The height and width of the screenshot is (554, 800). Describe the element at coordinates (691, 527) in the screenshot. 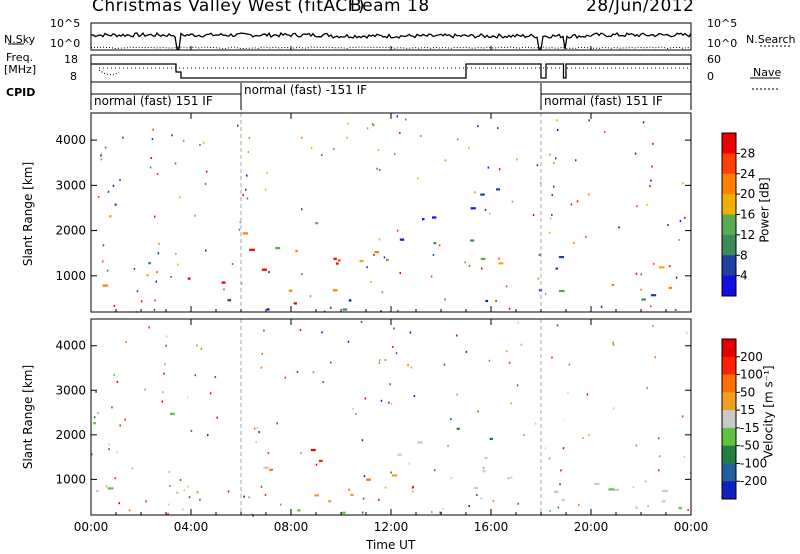

I see `xtick-label: 00:00` at that location.